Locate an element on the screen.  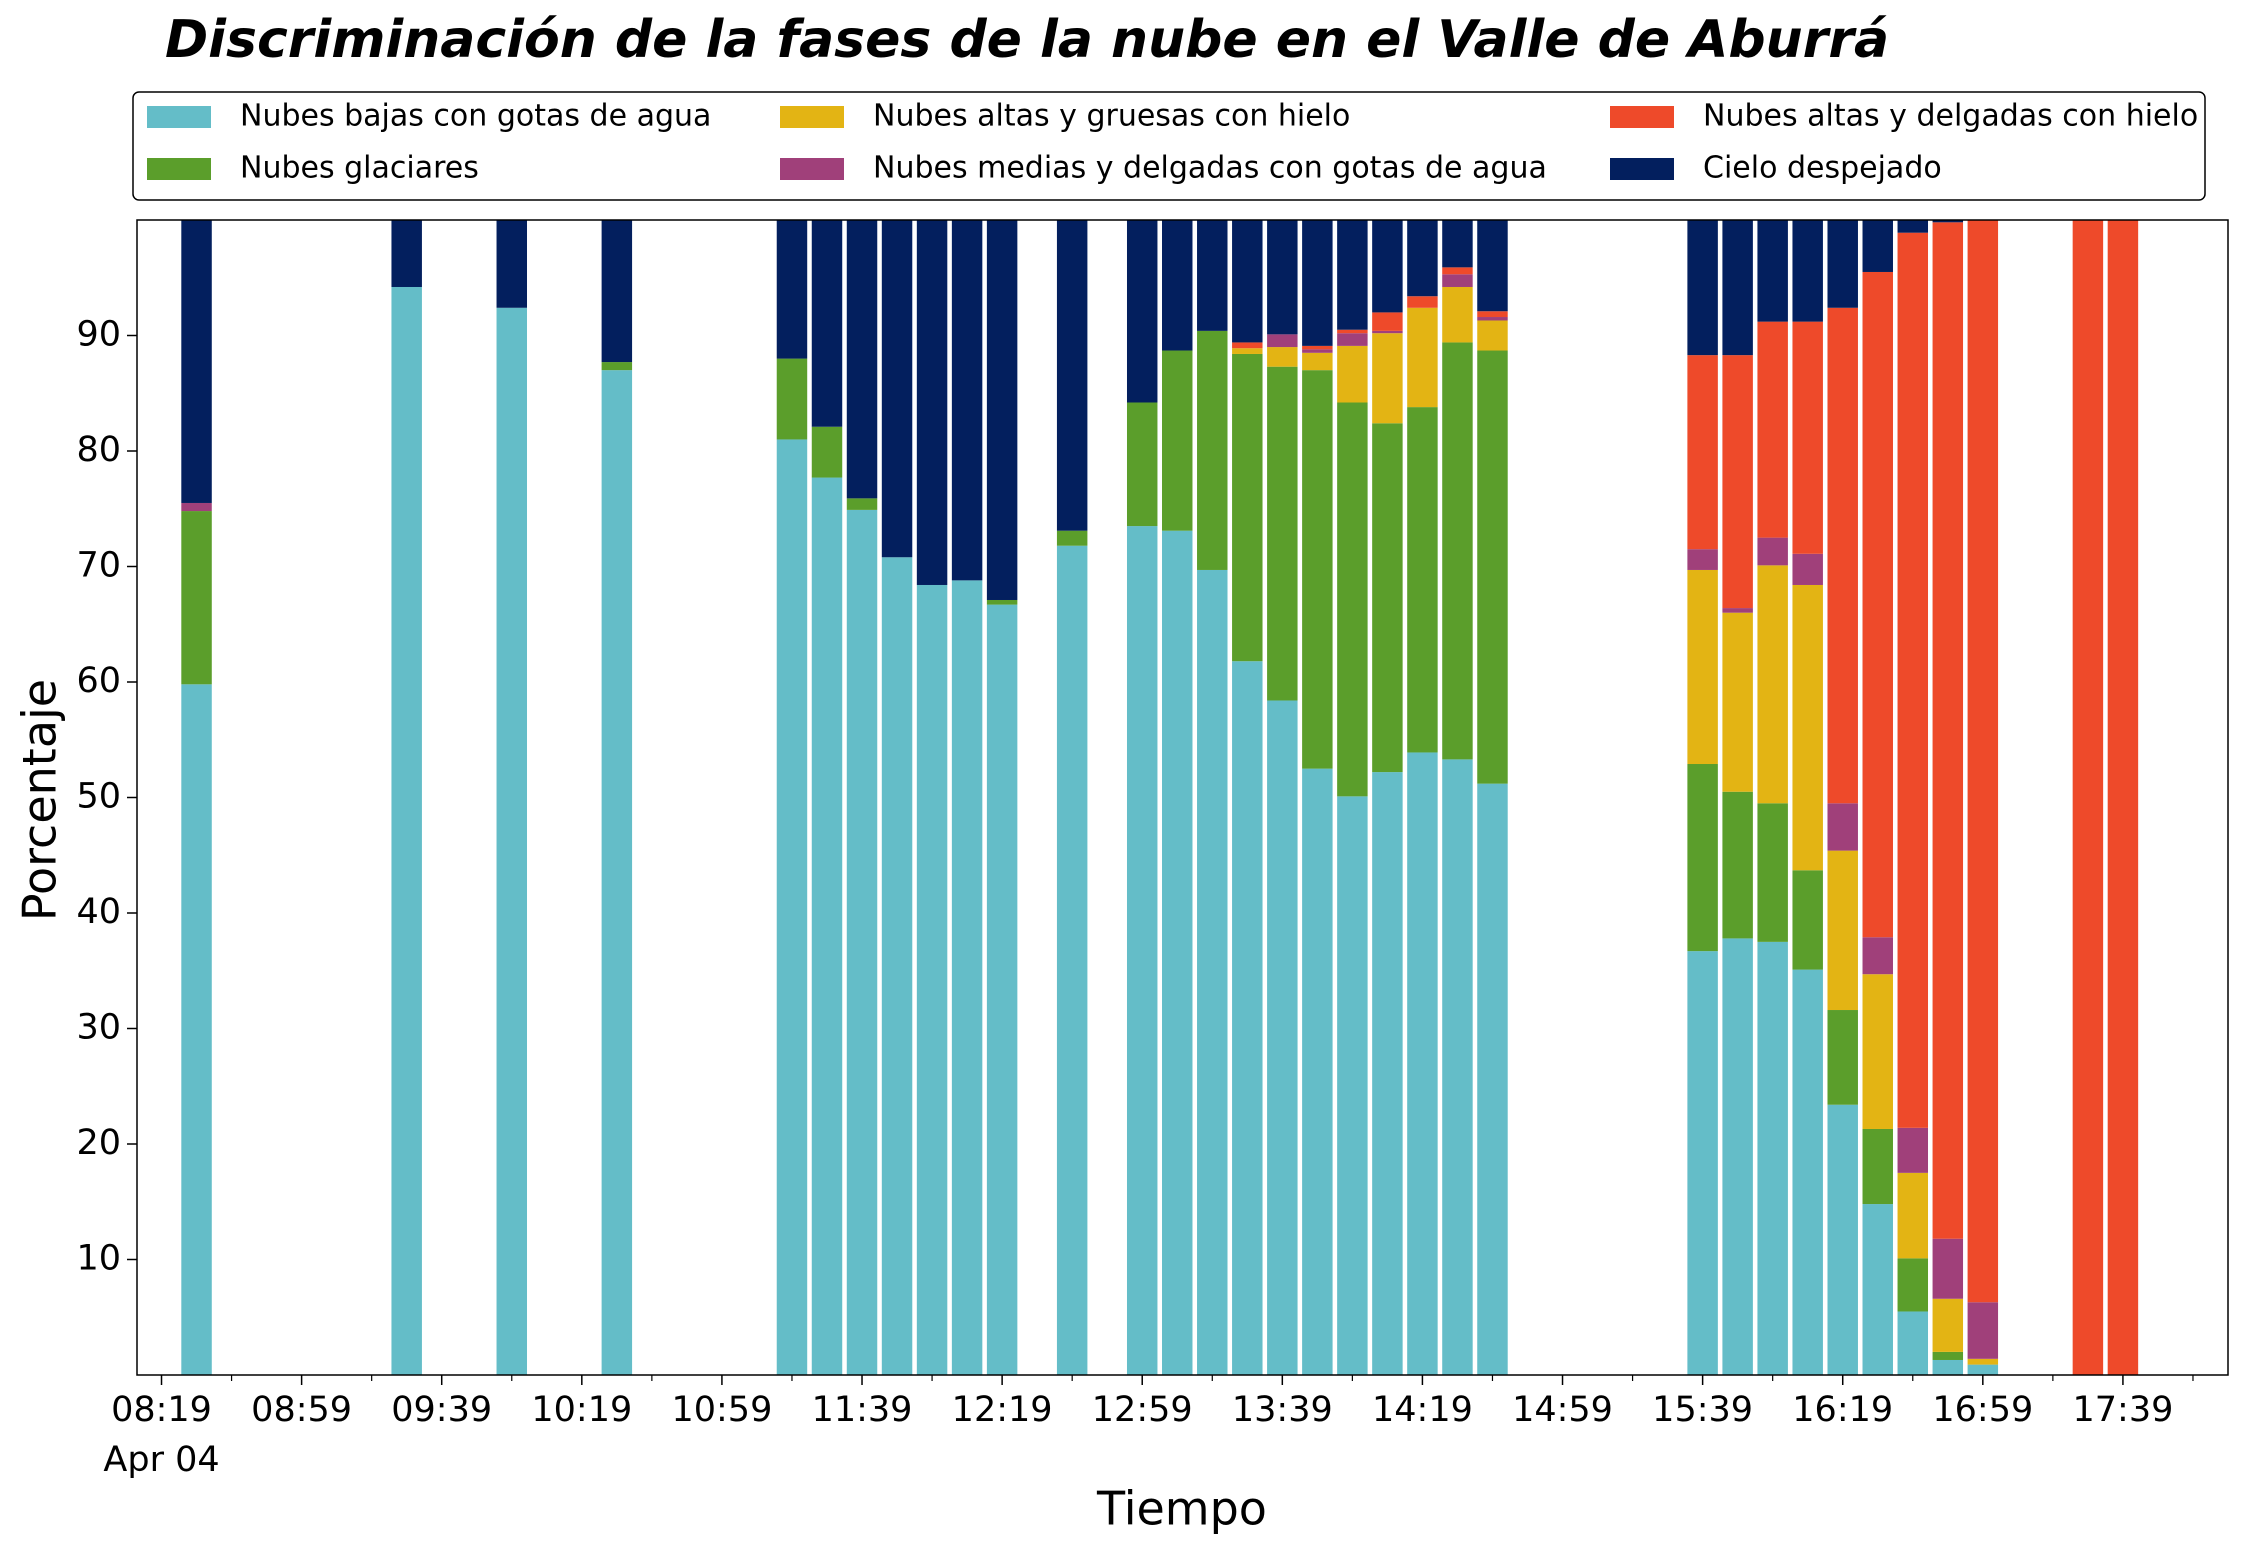
y-tick-label: 60 is located at coordinates (98, 681).